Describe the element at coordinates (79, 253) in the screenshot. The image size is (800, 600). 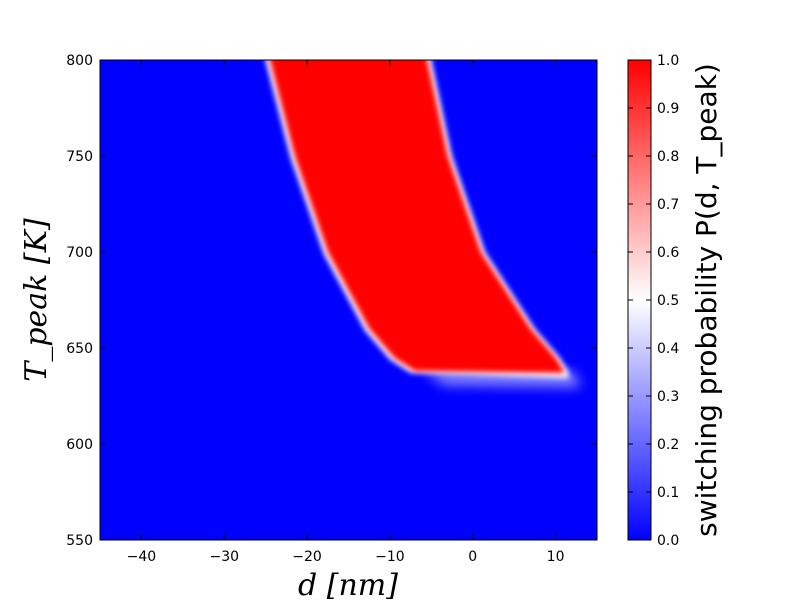
I see `y-tick-label: 700` at that location.